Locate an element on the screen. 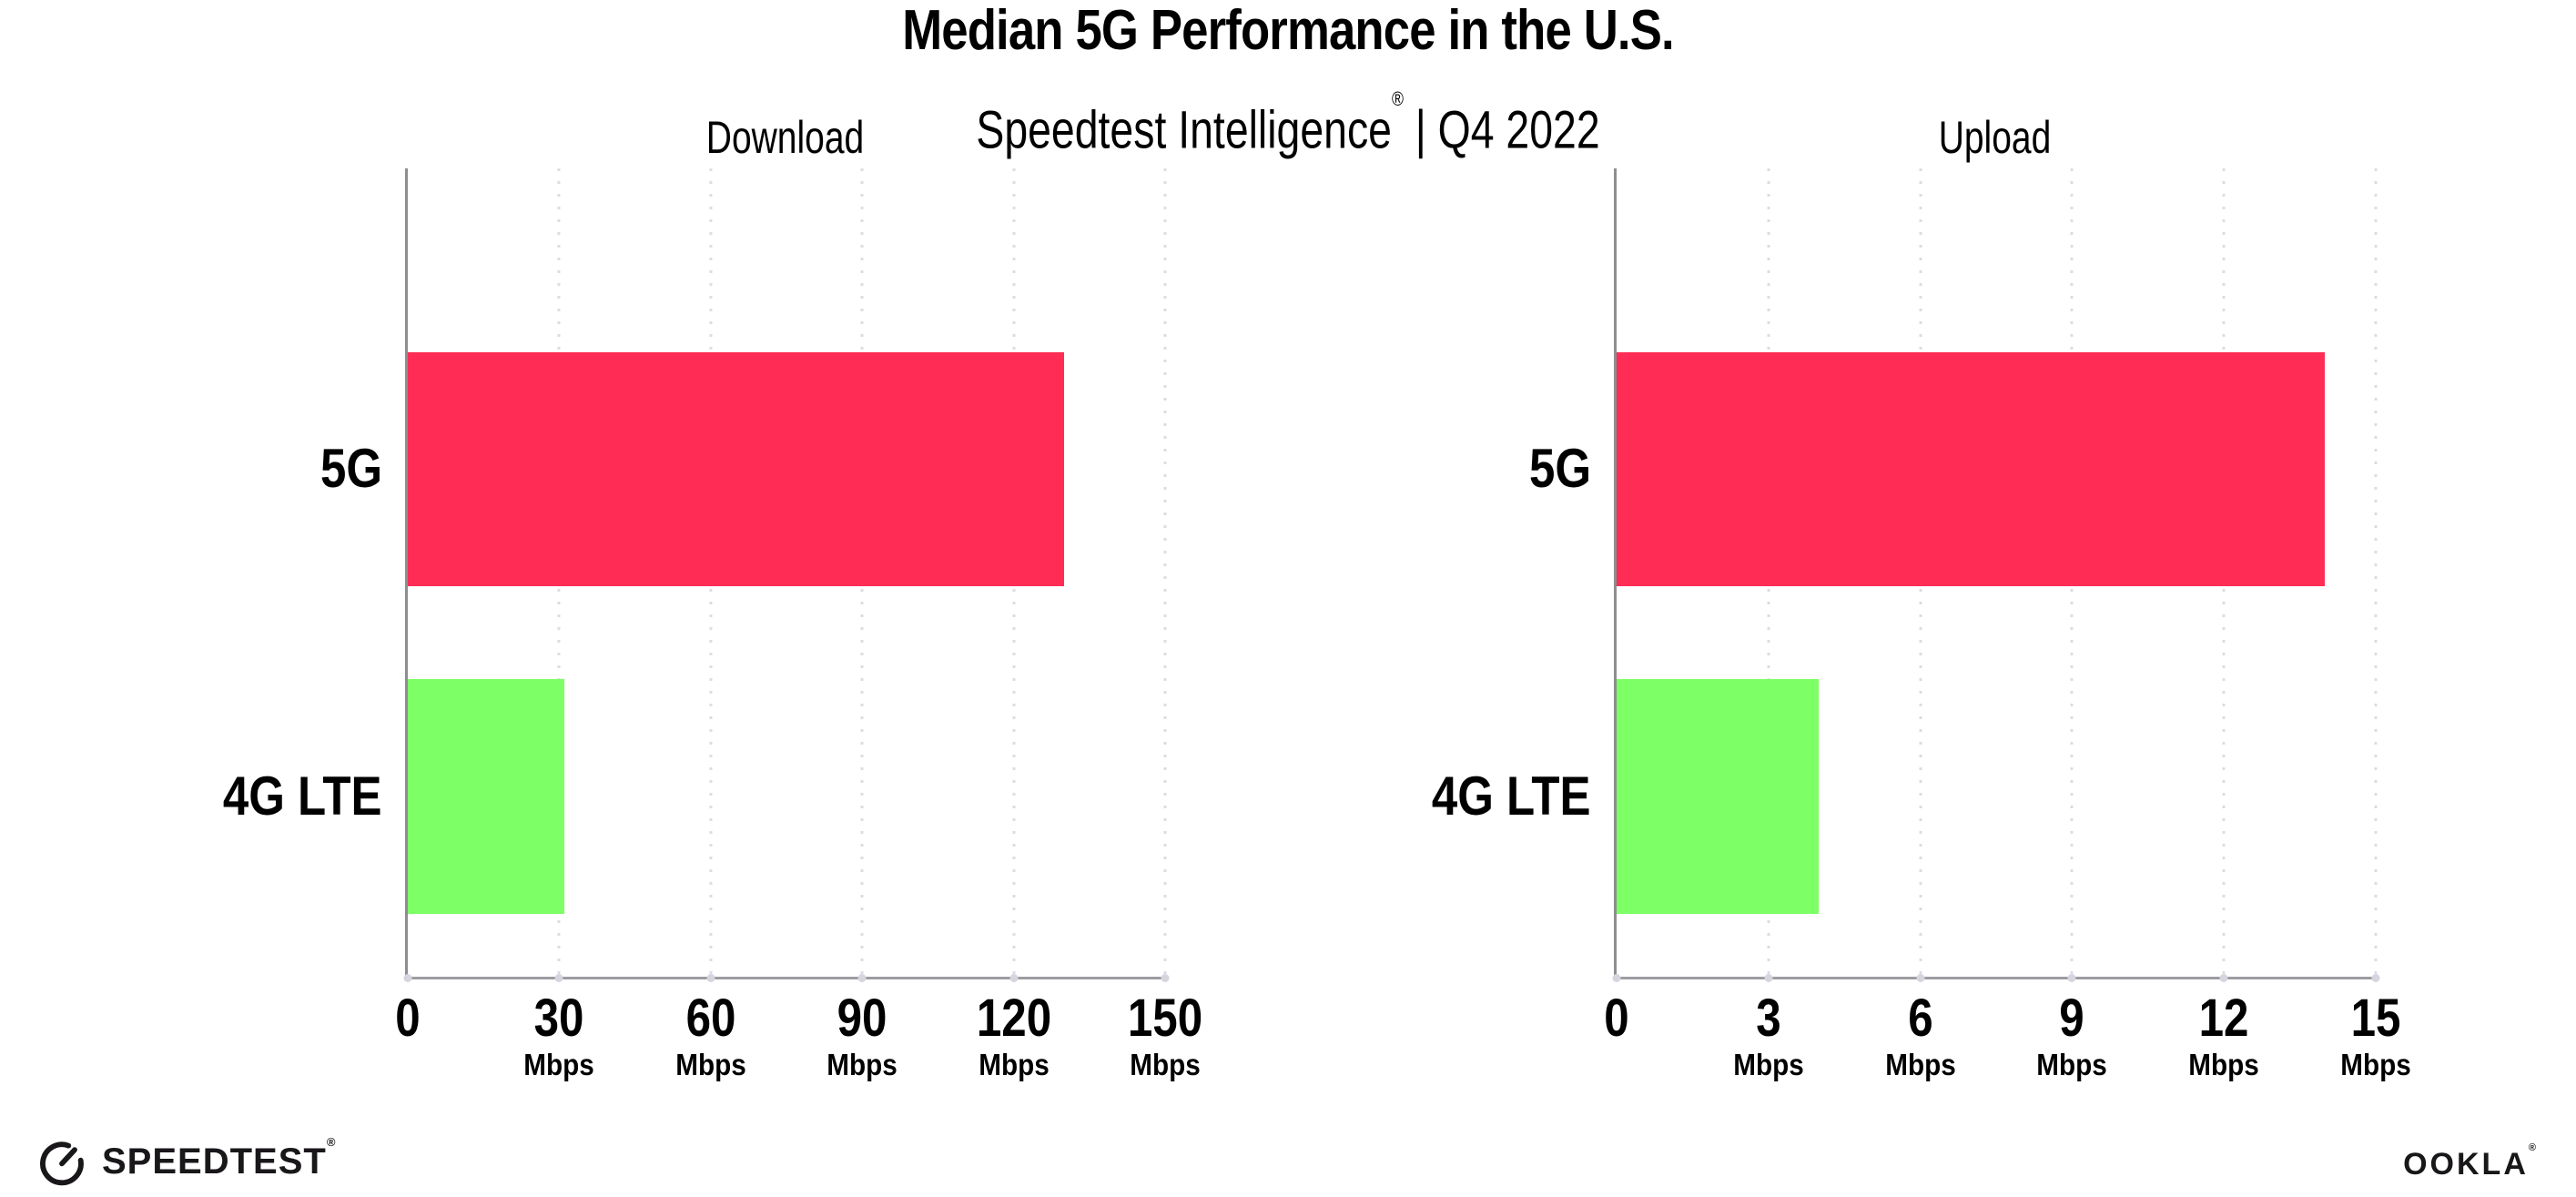  x-tick-9: 9 Mbps is located at coordinates (2072, 1036).